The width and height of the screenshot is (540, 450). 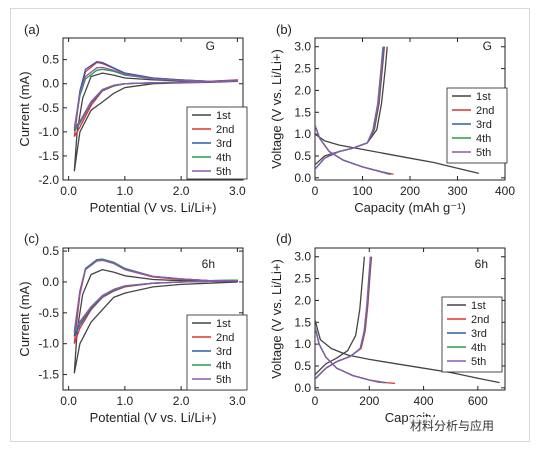 What do you see at coordinates (410, 207) in the screenshot?
I see `x-axis-label: Capacity (mAh g⁻¹)` at bounding box center [410, 207].